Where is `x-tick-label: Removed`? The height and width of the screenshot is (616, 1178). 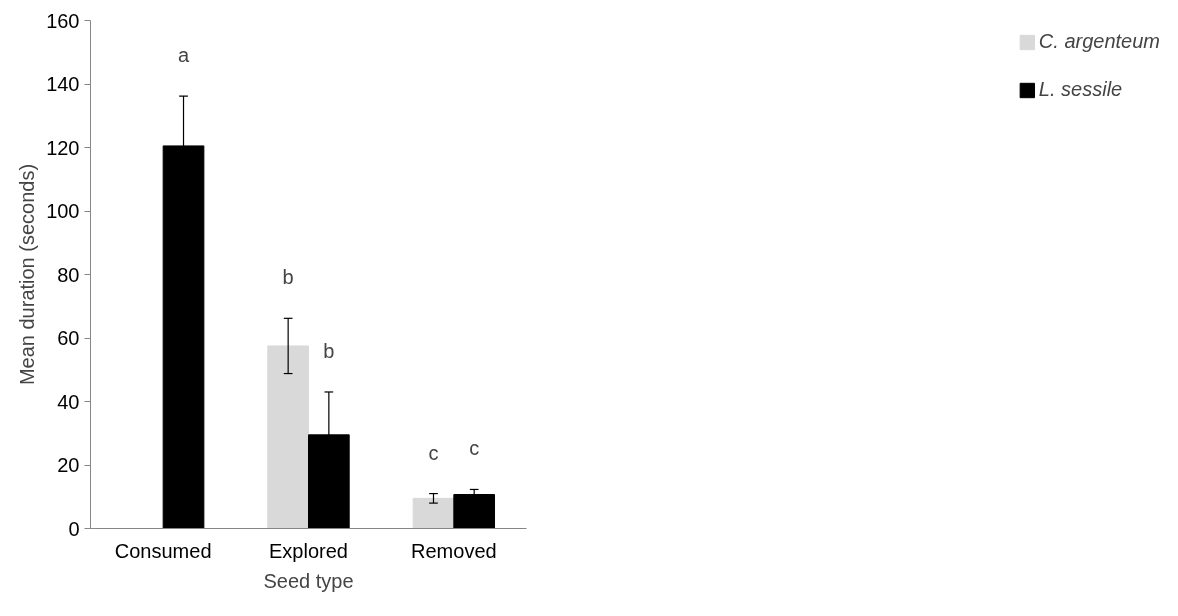
x-tick-label: Removed is located at coordinates (454, 550).